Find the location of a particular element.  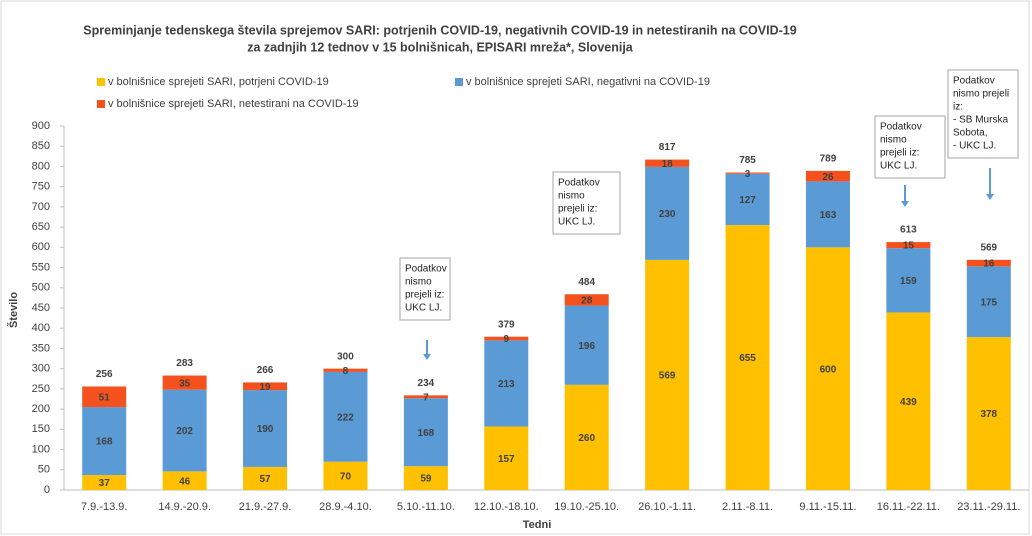

data-label: 222 is located at coordinates (345, 417).